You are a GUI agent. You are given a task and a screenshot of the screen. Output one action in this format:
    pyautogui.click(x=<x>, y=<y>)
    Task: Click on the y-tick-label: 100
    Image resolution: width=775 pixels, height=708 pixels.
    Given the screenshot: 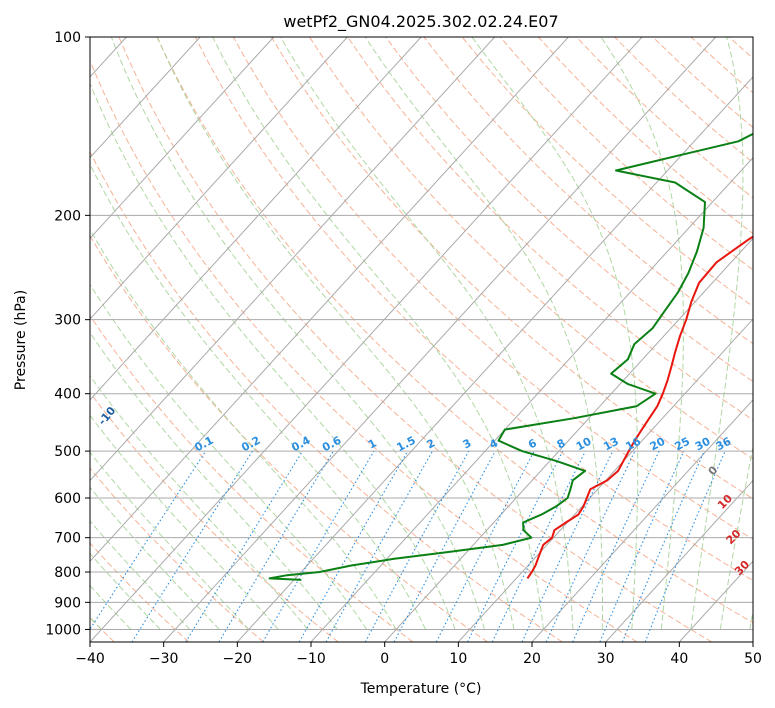 What is the action you would take?
    pyautogui.click(x=67, y=38)
    